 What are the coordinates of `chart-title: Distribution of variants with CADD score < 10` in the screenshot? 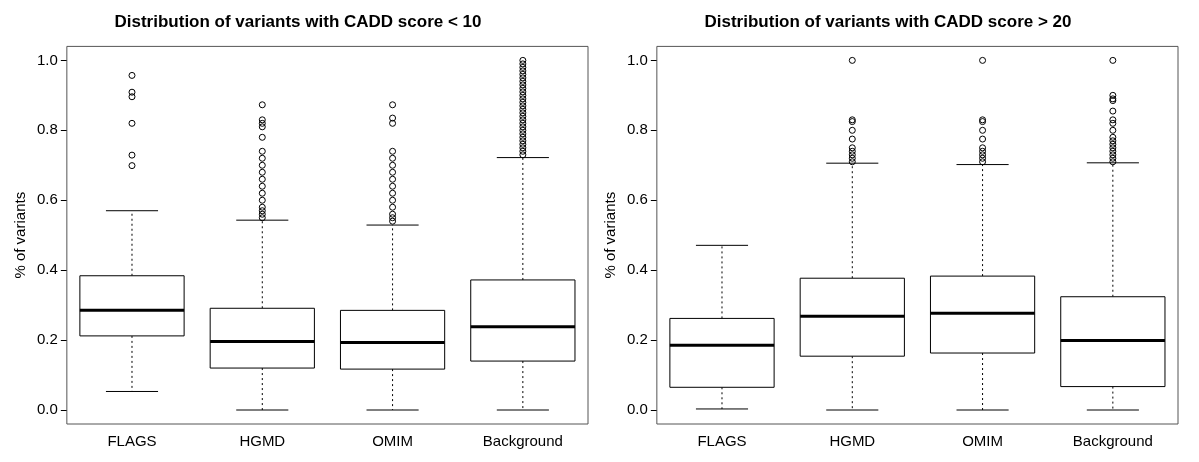 It's located at (298, 21).